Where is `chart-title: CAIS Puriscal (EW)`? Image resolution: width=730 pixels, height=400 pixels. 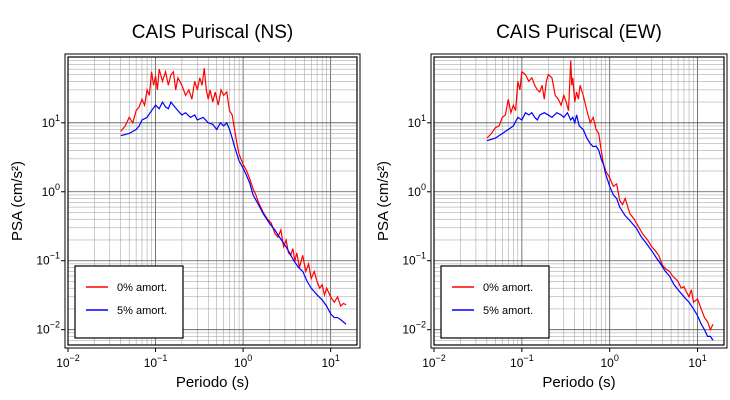 chart-title: CAIS Puriscal (EW) is located at coordinates (579, 32).